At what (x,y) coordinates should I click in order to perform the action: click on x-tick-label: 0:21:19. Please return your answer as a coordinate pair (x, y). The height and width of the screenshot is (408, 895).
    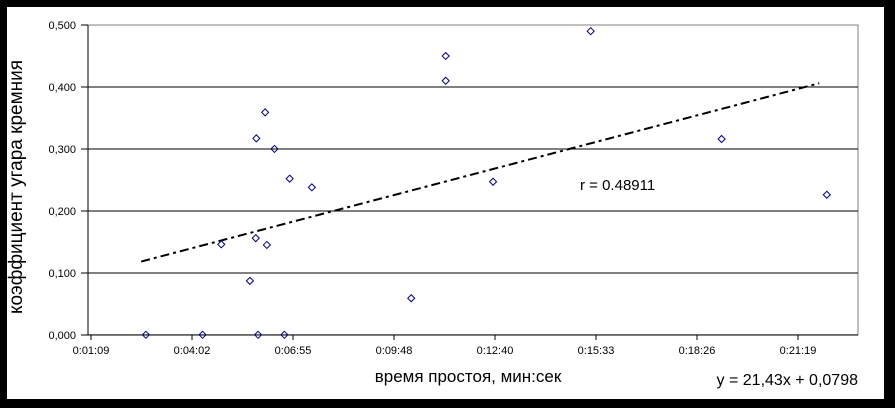
    Looking at the image, I should click on (798, 351).